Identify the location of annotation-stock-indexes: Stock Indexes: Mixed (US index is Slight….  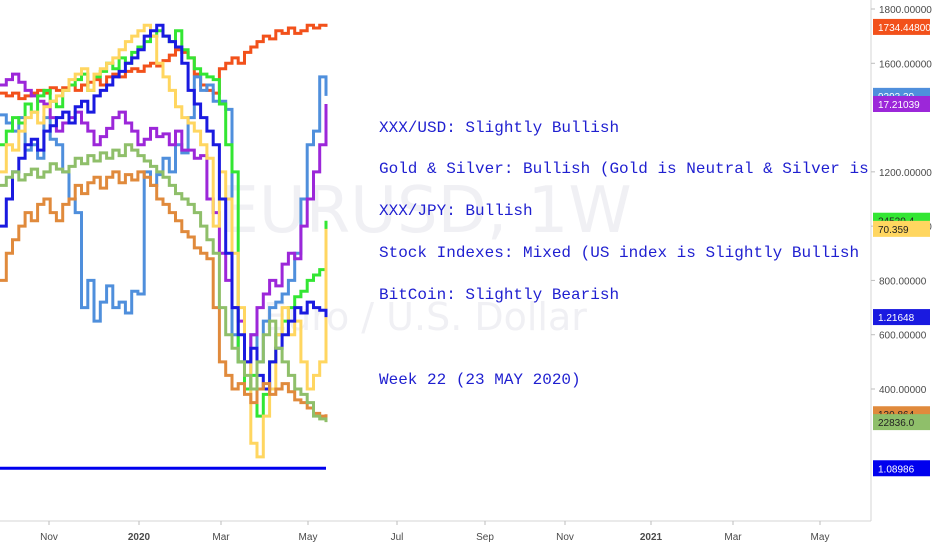
(619, 253).